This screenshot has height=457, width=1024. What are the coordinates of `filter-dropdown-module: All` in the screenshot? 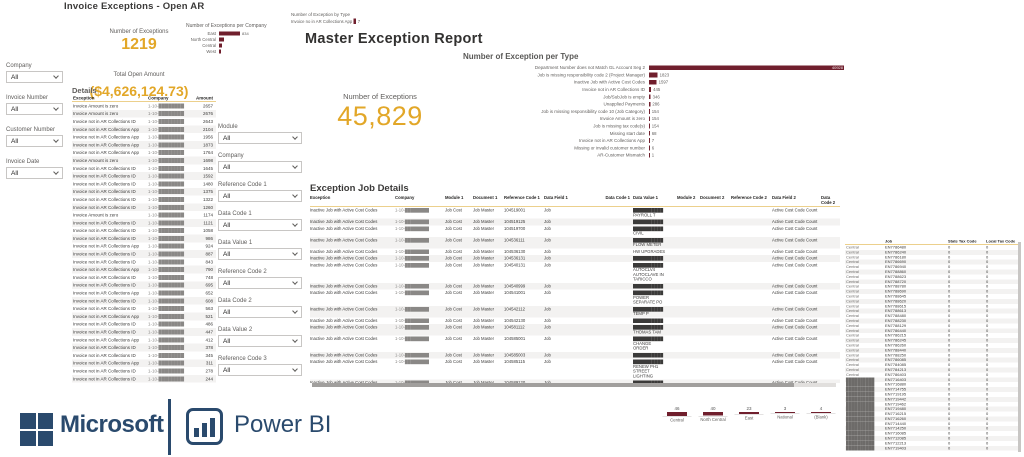 It's located at (260, 138).